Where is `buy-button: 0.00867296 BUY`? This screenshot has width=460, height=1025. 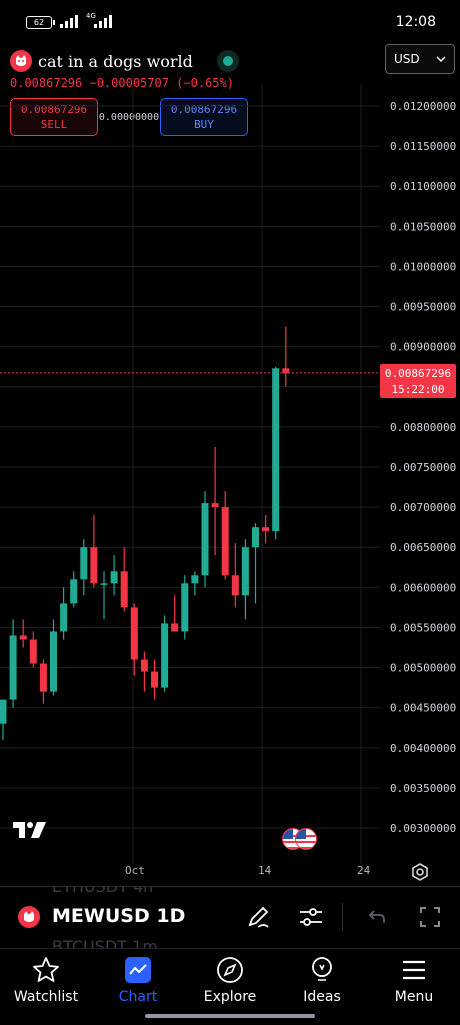
buy-button: 0.00867296 BUY is located at coordinates (204, 117).